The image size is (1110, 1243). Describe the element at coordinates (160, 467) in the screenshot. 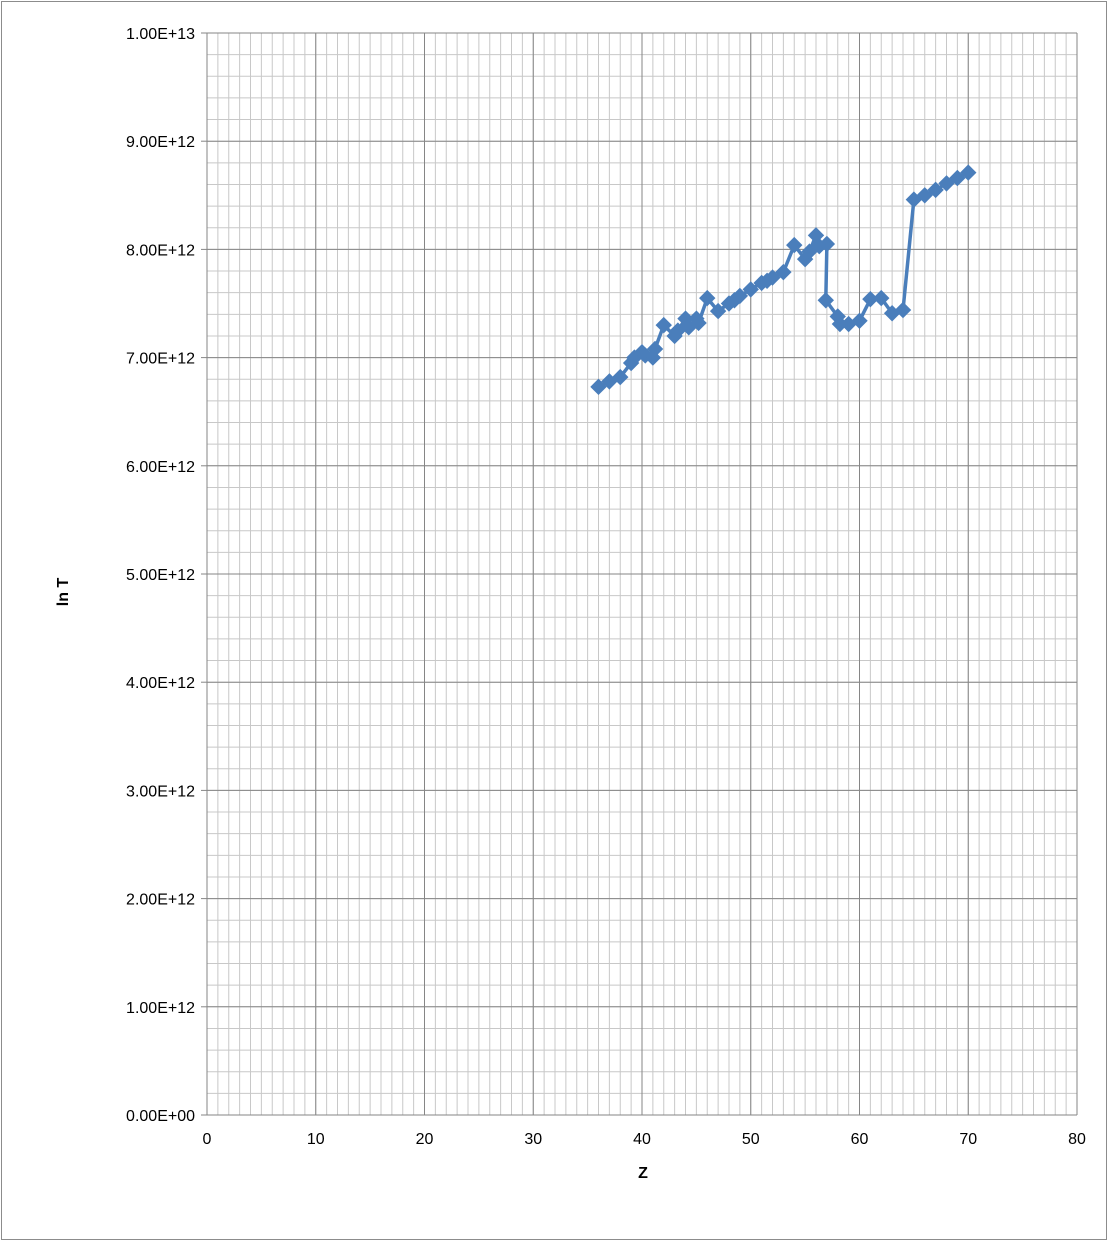

I see `y-tick-label: 6.00E+12` at that location.